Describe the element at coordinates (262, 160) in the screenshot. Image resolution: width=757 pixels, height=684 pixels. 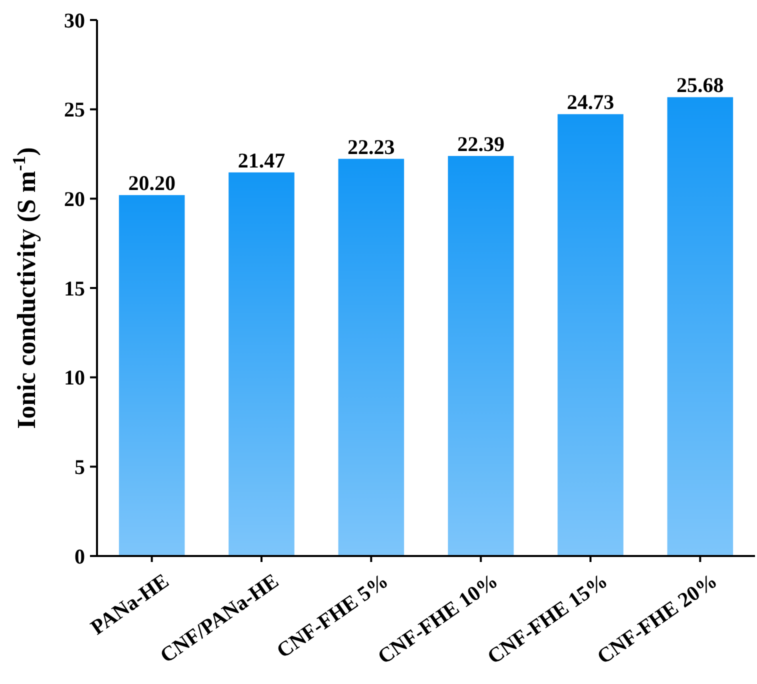
I see `data-label: 21.47` at that location.